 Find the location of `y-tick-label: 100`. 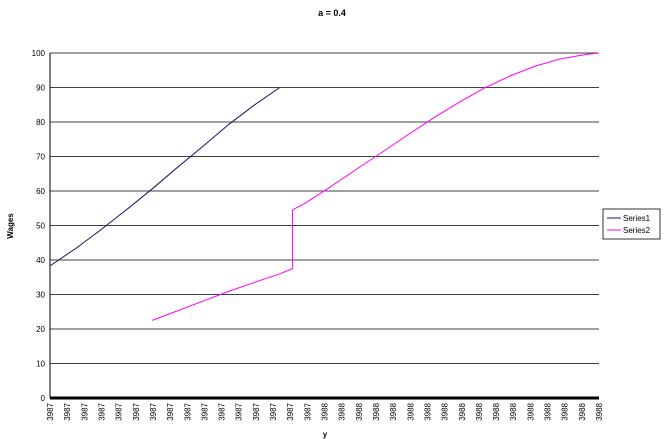

y-tick-label: 100 is located at coordinates (39, 53).